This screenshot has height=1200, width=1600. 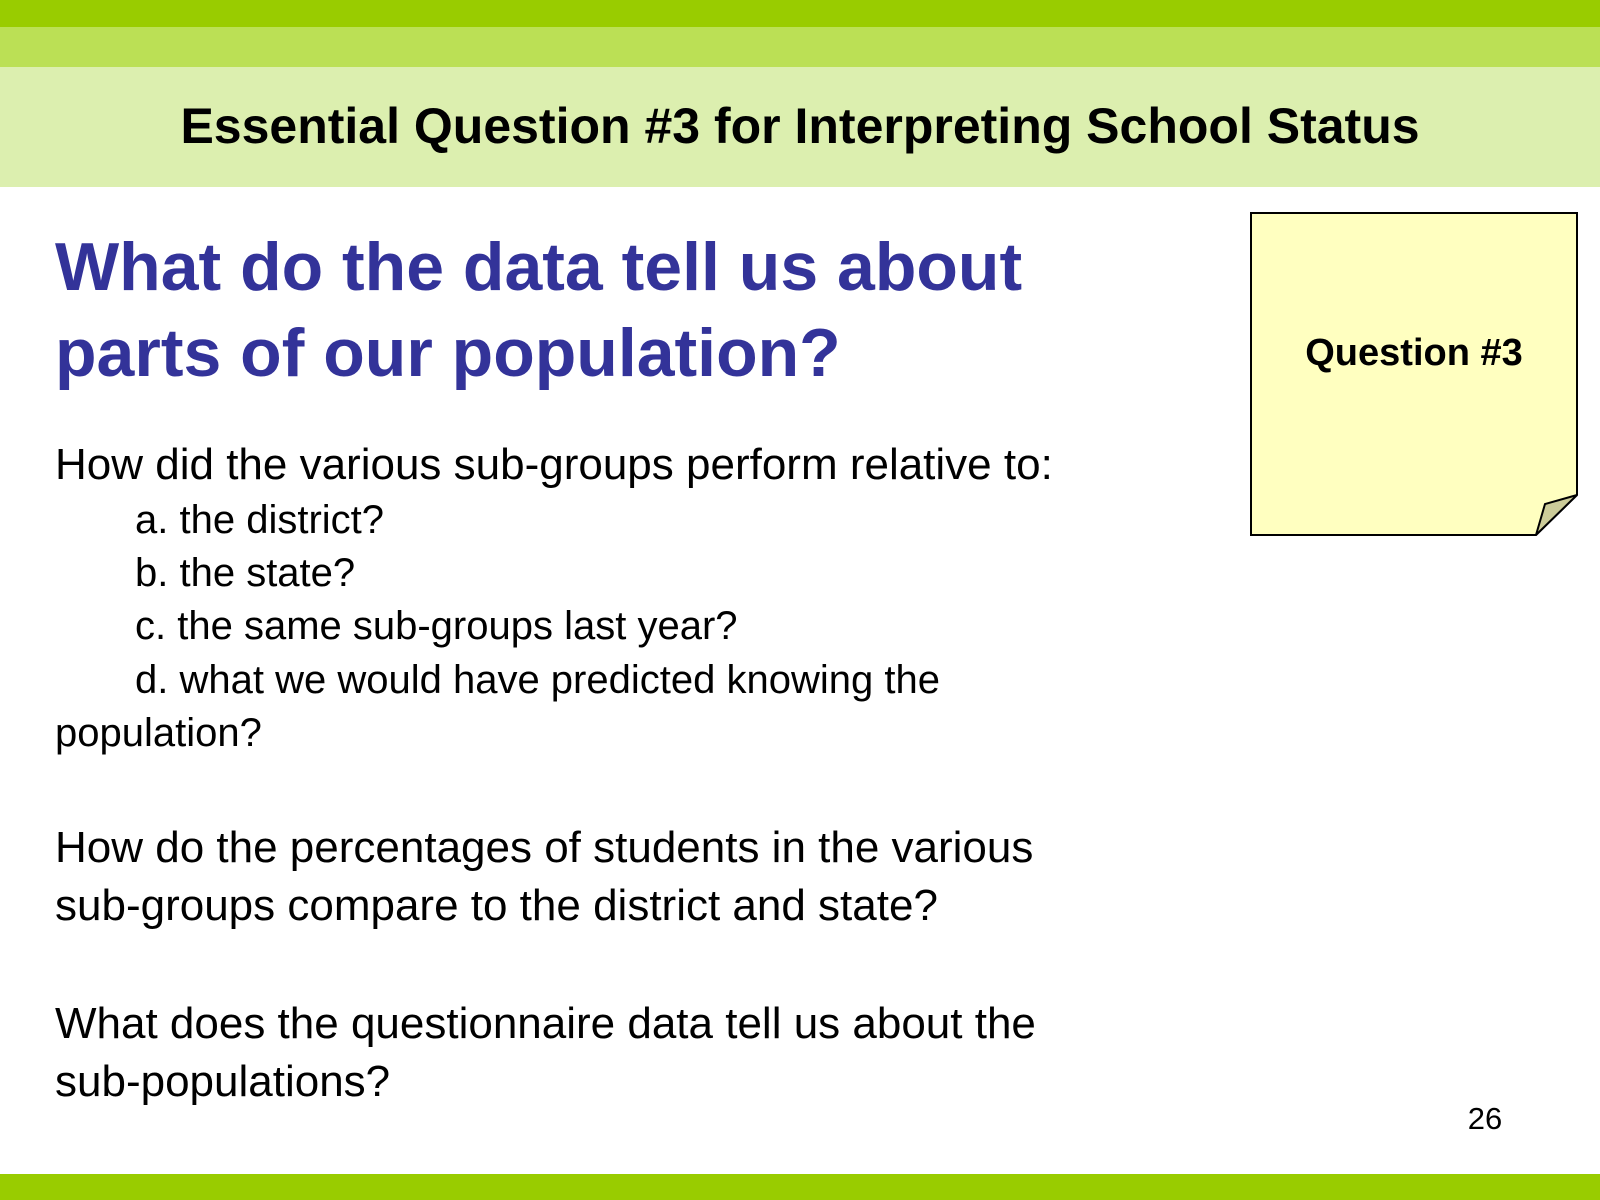 I want to click on page-number: 26, so click(x=1485, y=1118).